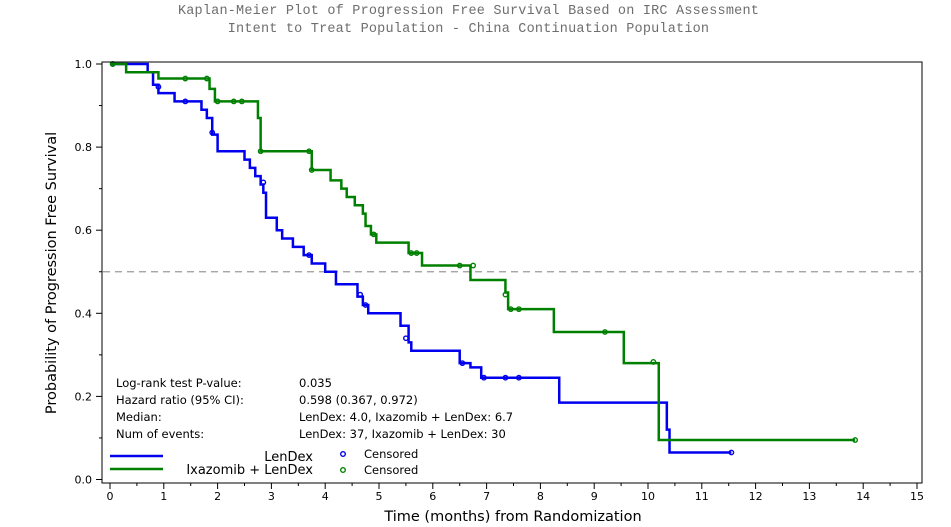 This screenshot has width=951, height=527. What do you see at coordinates (84, 64) in the screenshot?
I see `y-tick-label: 1.0` at bounding box center [84, 64].